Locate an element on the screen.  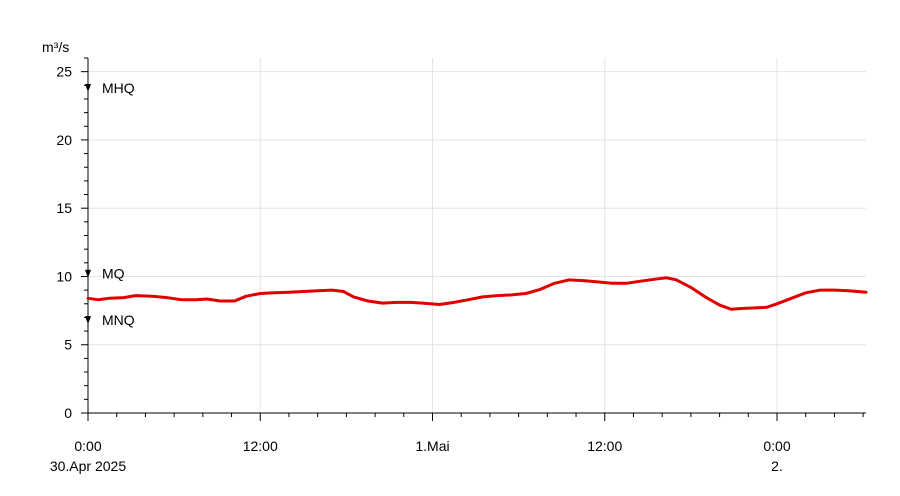
x-tick-sublabel: 30.Apr 2025 is located at coordinates (88, 466).